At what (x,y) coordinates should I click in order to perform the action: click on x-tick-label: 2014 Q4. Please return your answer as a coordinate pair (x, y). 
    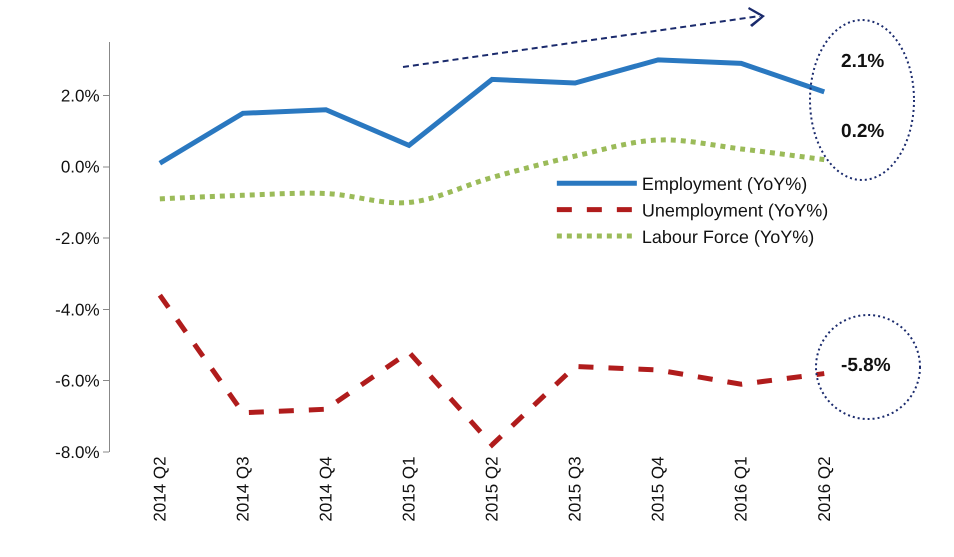
    Looking at the image, I should click on (326, 489).